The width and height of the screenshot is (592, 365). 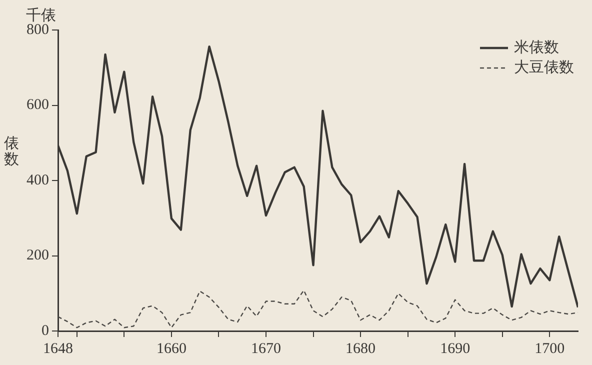 I want to click on text: 千俵, so click(x=41, y=16).